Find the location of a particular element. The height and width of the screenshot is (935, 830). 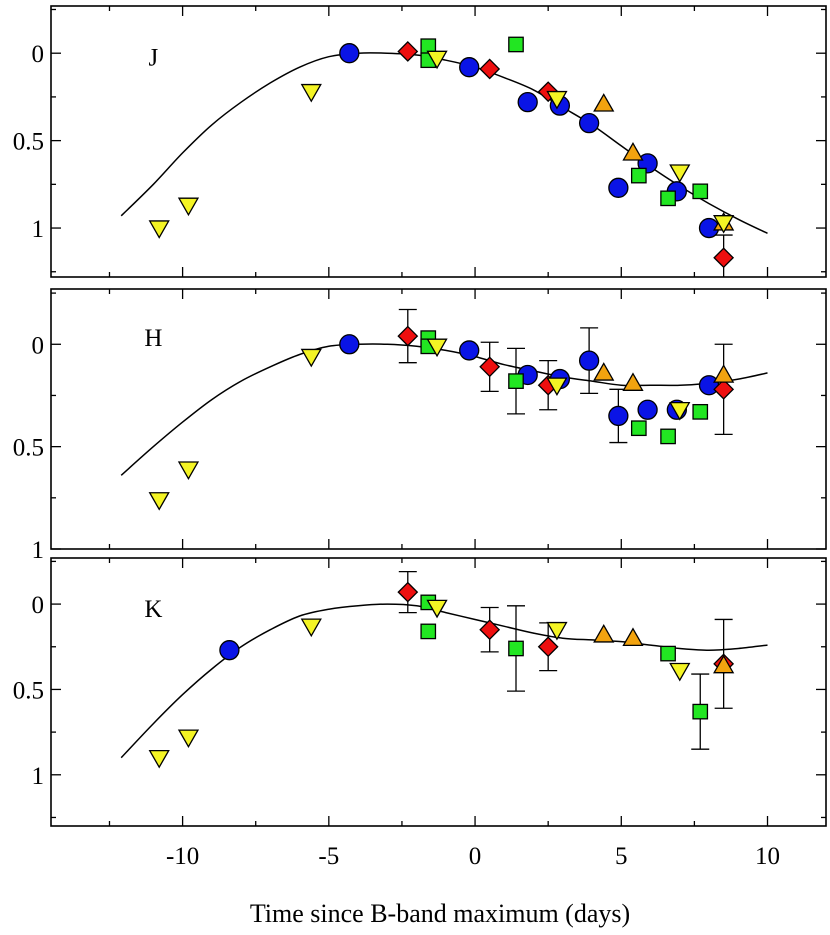

x-tick-label: -10 is located at coordinates (182, 856).